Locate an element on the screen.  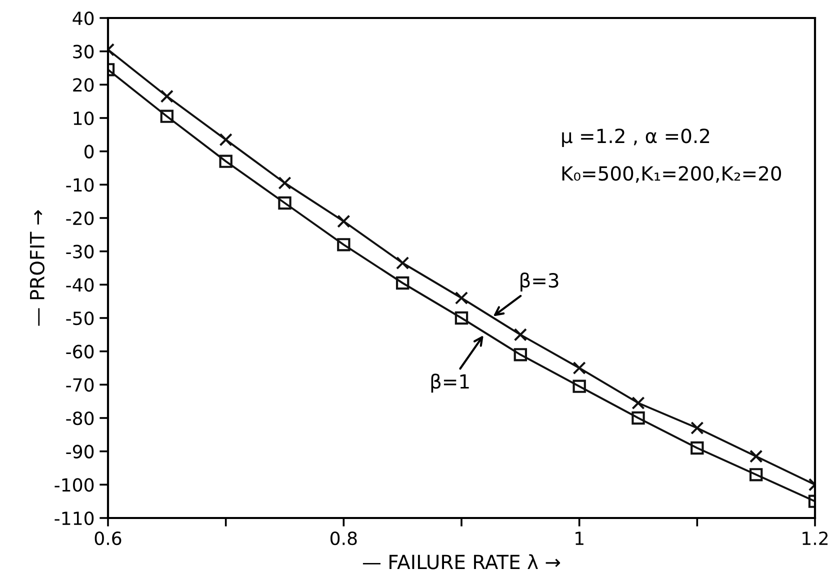
y-tick-label: -90 is located at coordinates (80, 451).